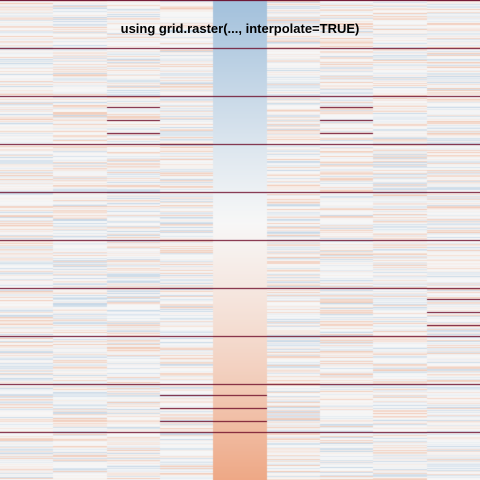  Describe the element at coordinates (240, 28) in the screenshot. I see `chart-title: using grid.raster(..., interpolate=TRUE)` at that location.